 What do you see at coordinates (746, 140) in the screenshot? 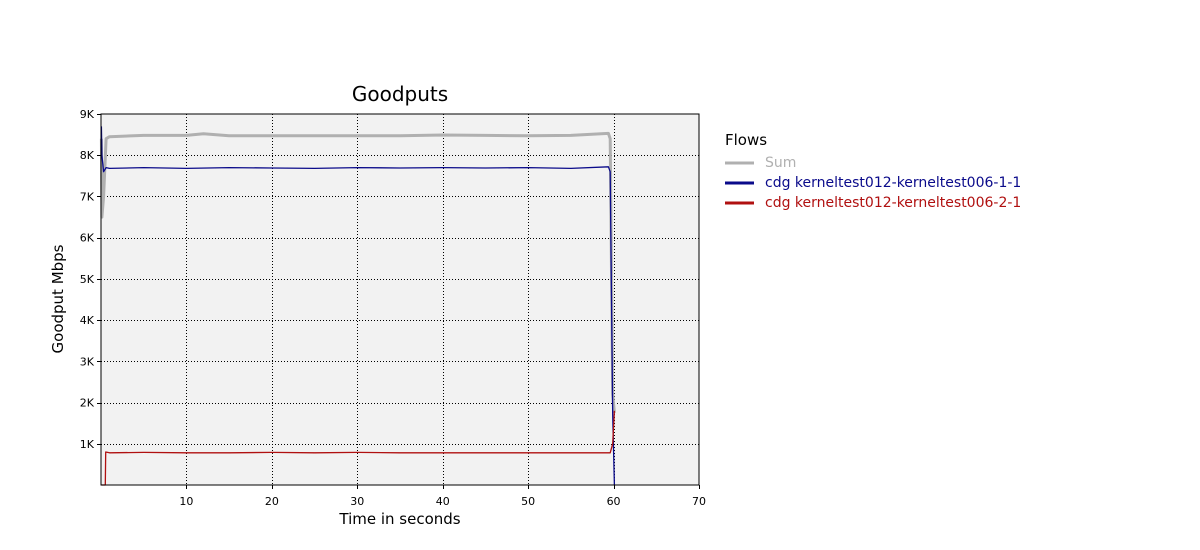
I see `legend-title: Flows` at bounding box center [746, 140].